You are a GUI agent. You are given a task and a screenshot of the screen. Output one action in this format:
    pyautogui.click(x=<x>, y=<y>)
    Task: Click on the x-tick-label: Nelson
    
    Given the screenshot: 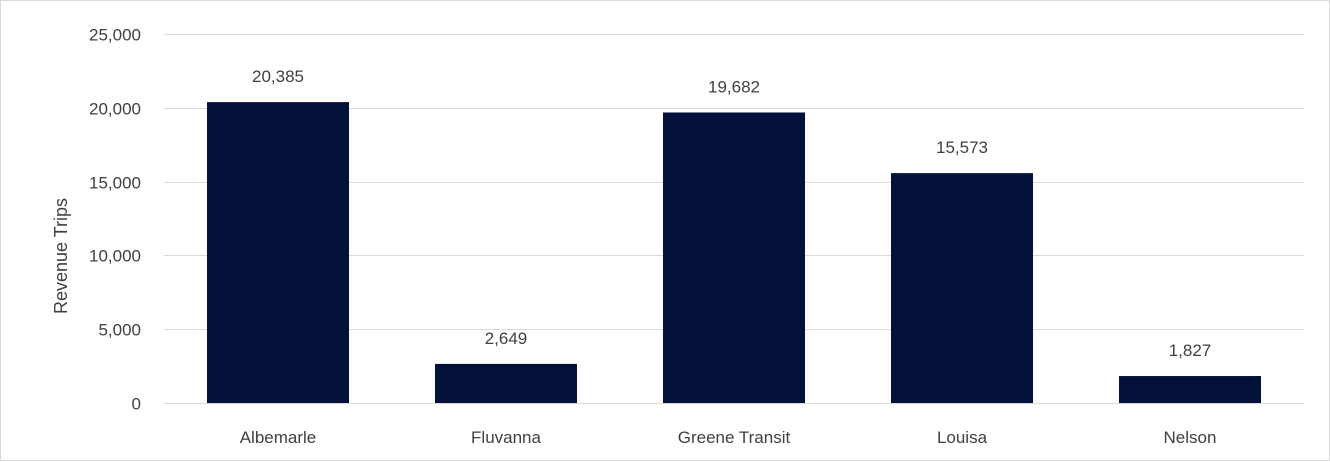 What is the action you would take?
    pyautogui.click(x=1190, y=437)
    